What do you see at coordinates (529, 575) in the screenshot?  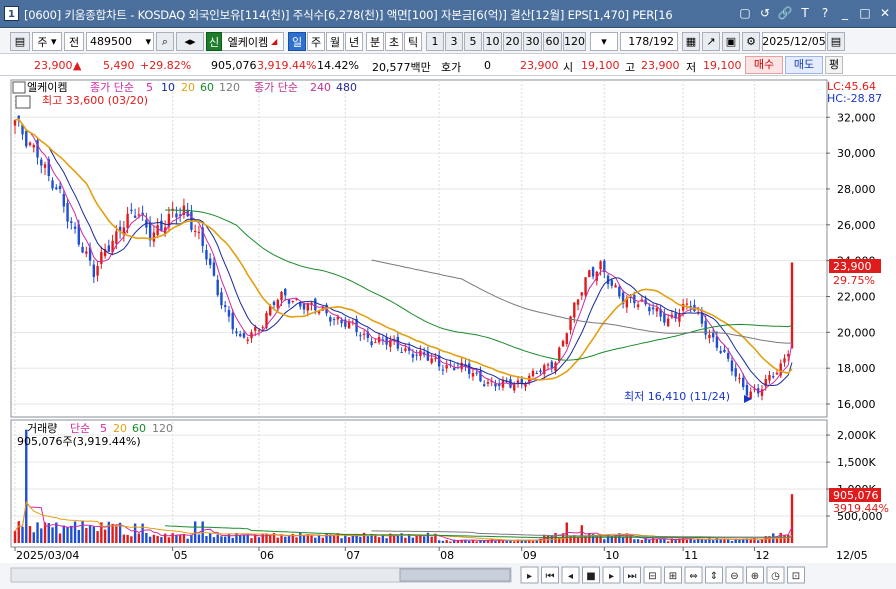 I see `play-icon` at bounding box center [529, 575].